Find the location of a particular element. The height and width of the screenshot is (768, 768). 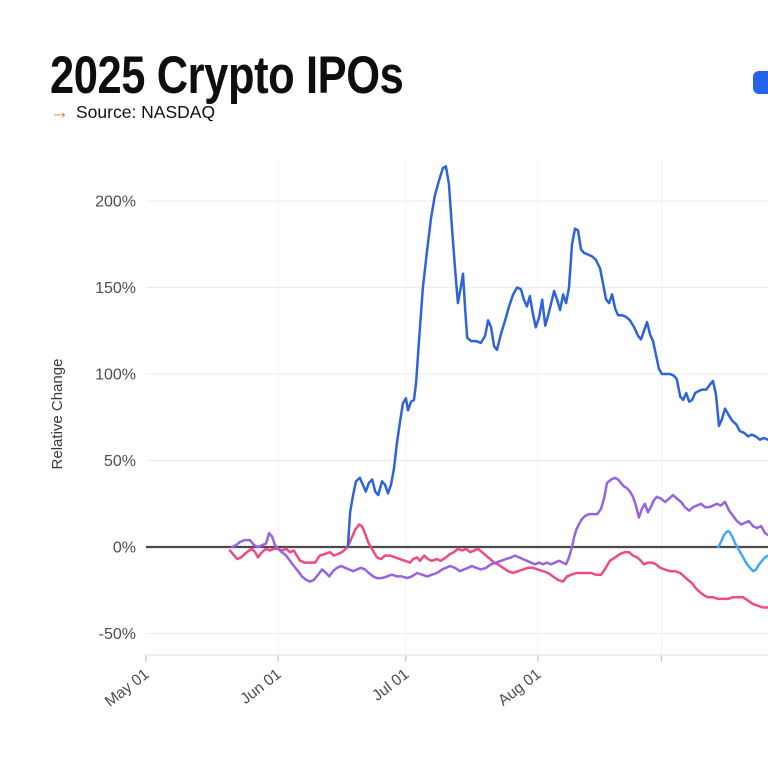

x-tick-label: May 01 is located at coordinates (127, 688).